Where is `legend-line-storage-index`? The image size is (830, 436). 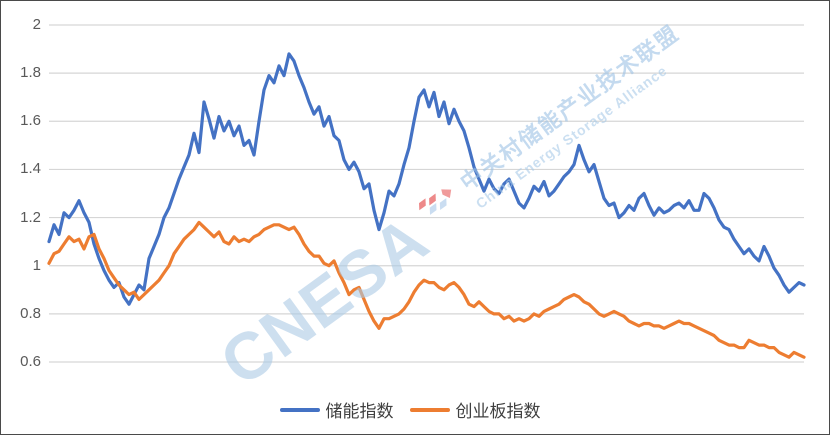 legend-line-storage-index is located at coordinates (299, 409).